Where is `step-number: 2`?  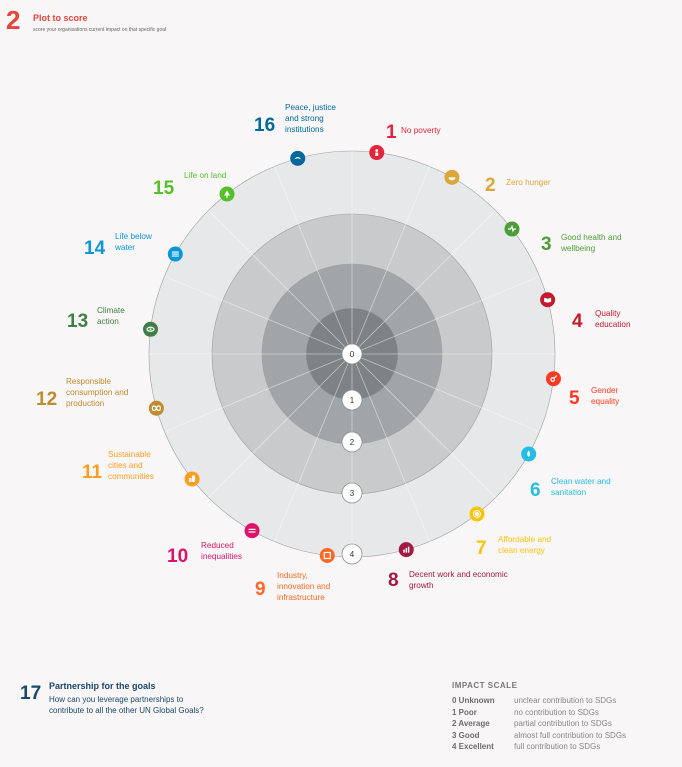 step-number: 2 is located at coordinates (13, 20).